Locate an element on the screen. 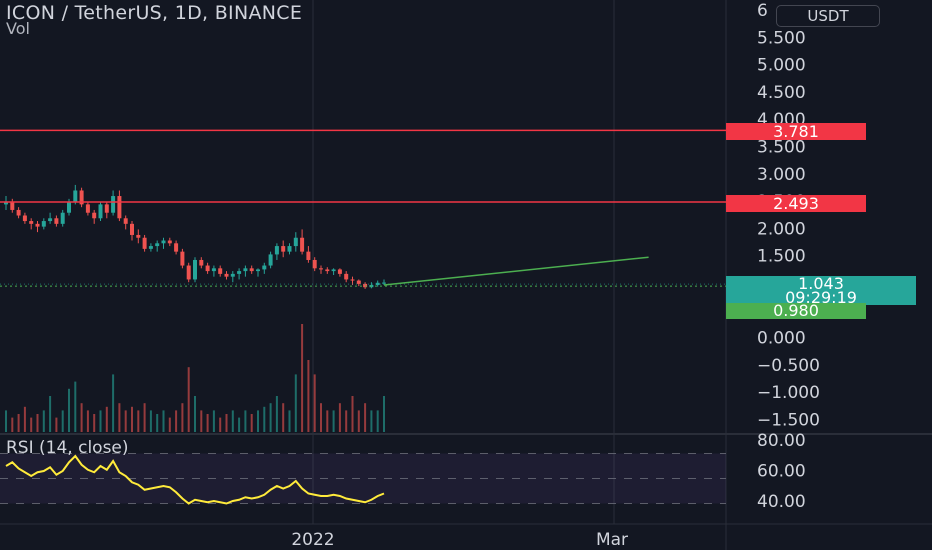 The height and width of the screenshot is (550, 932). last-price-tag: 1.043 09:29:19 is located at coordinates (821, 291).